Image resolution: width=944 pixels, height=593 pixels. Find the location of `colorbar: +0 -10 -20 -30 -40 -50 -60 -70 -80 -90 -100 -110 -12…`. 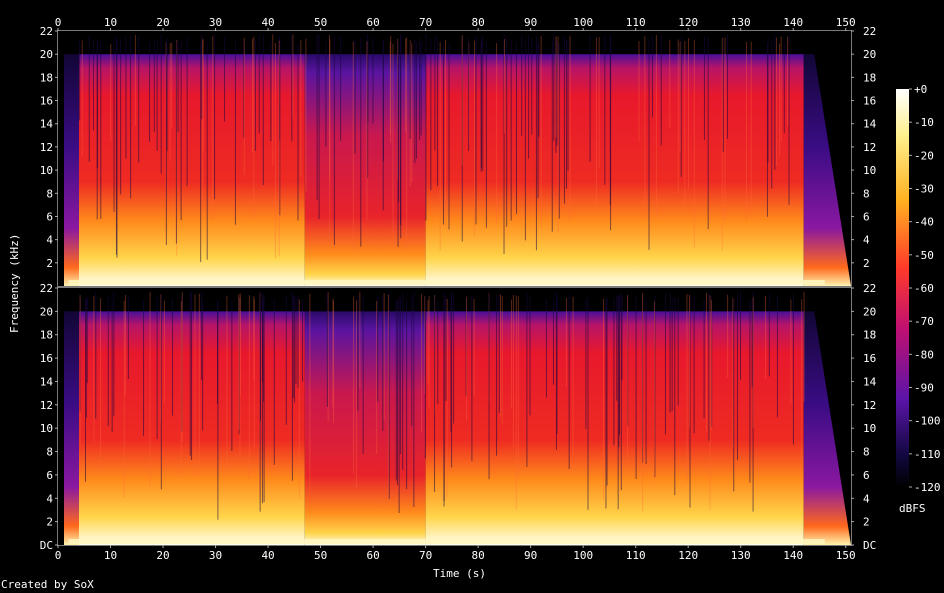

colorbar: +0 -10 -20 -30 -40 -50 -60 -70 -80 -90 -100 -110 -12… is located at coordinates (918, 288).